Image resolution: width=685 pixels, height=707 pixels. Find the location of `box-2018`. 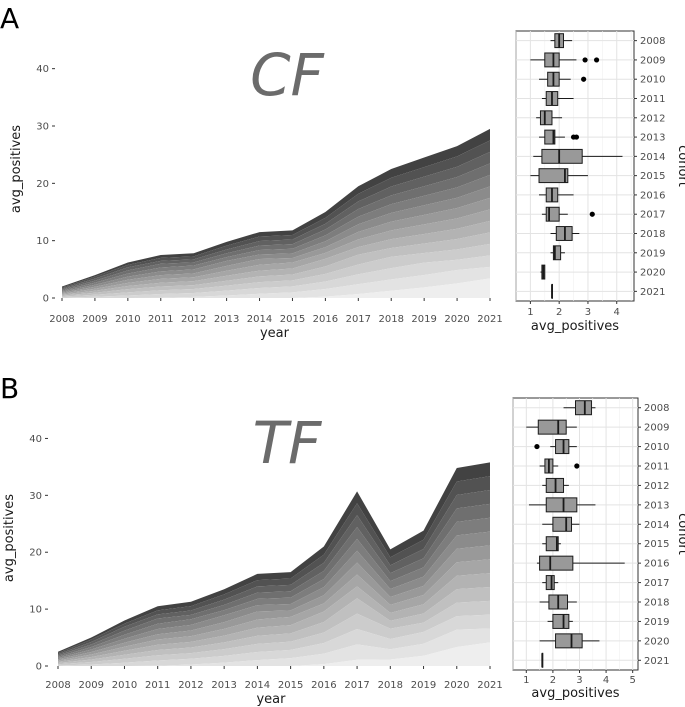

box-2018 is located at coordinates (558, 602).